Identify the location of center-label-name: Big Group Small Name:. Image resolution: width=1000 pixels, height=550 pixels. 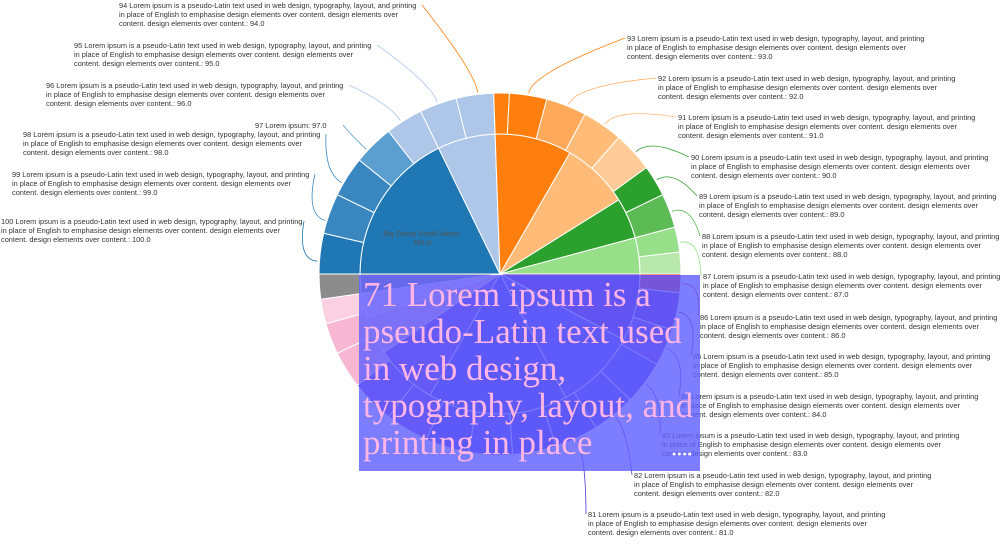
(422, 233).